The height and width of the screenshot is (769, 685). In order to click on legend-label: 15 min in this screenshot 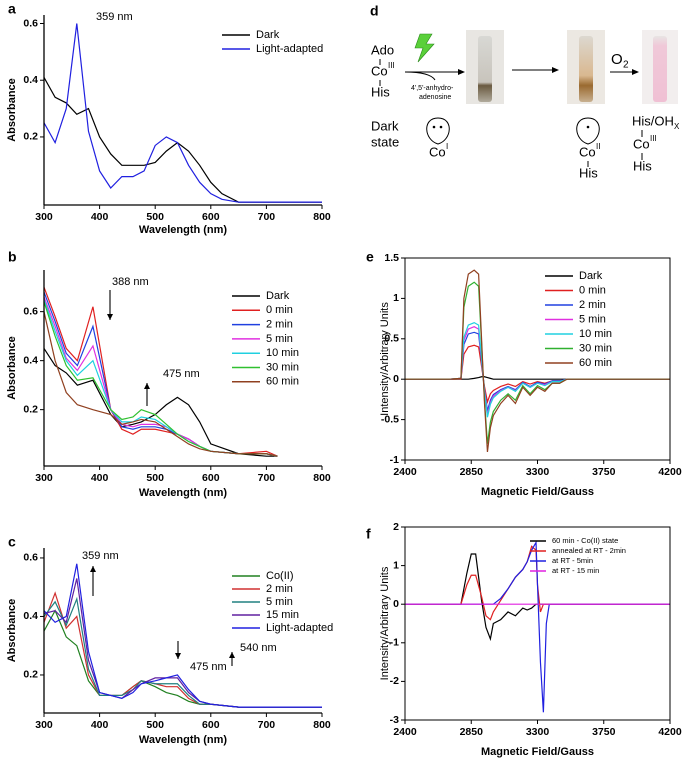, I will do `click(282, 615)`.